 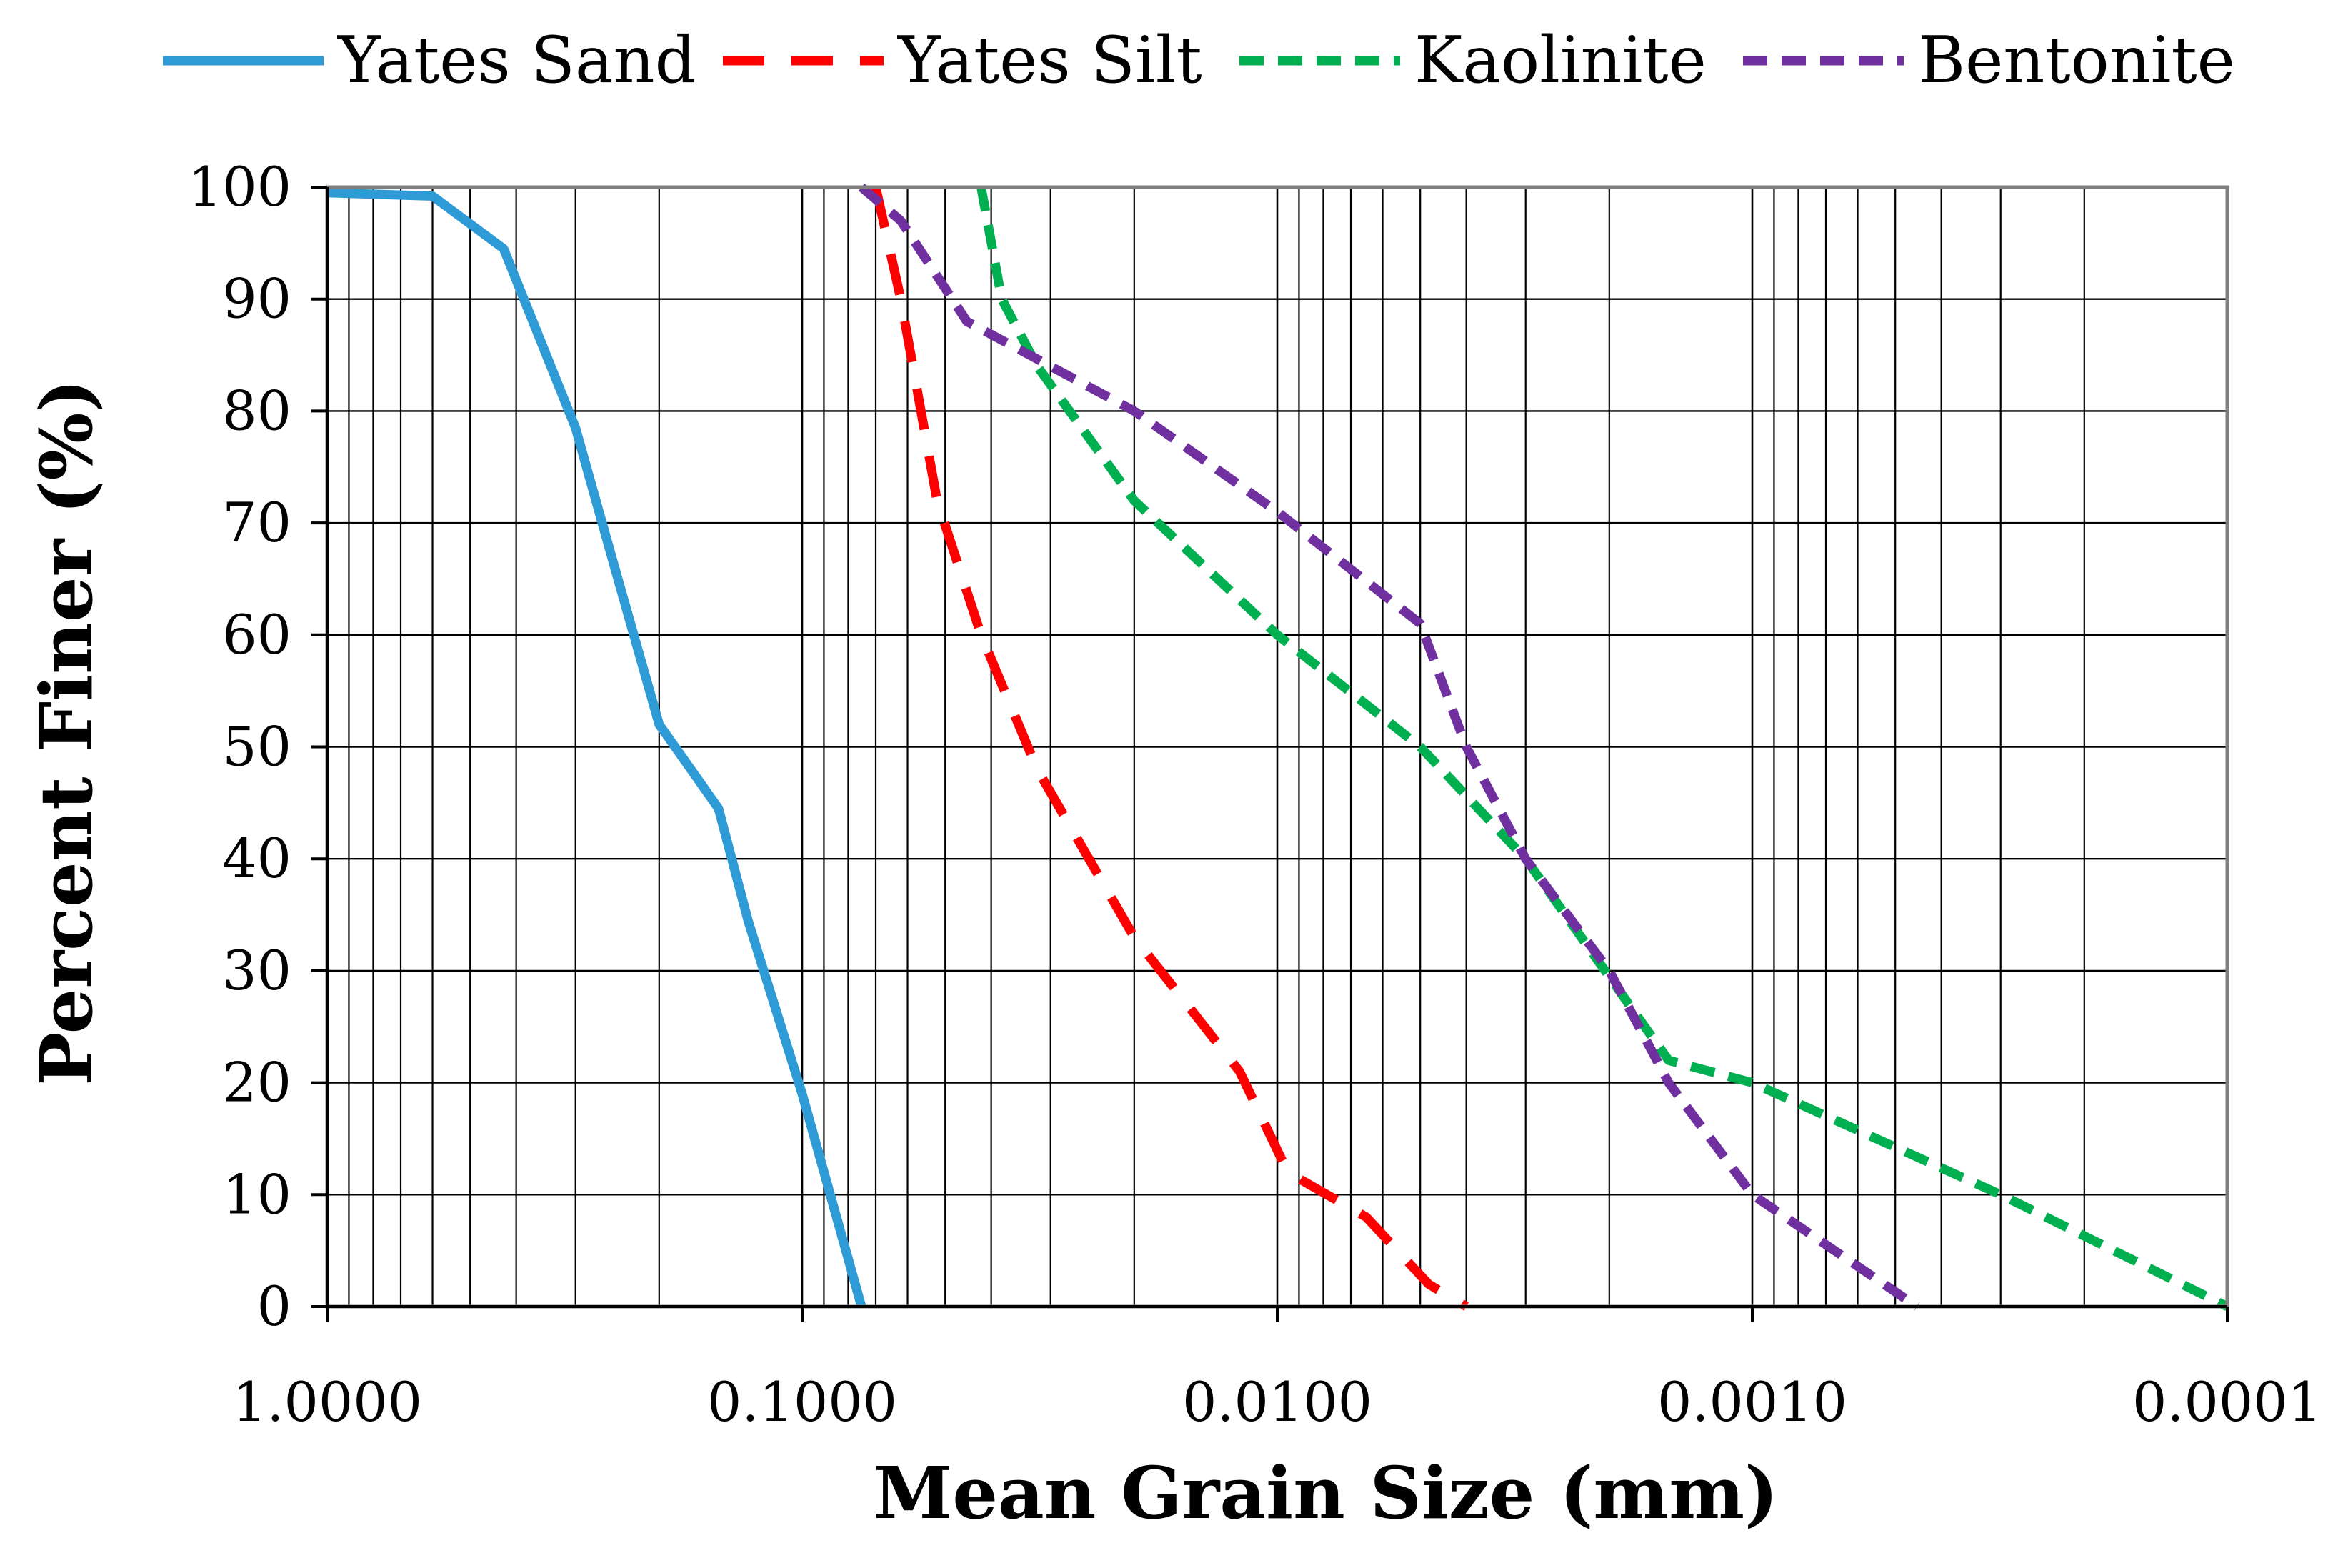 I want to click on y-tick-label: 40, so click(x=256, y=858).